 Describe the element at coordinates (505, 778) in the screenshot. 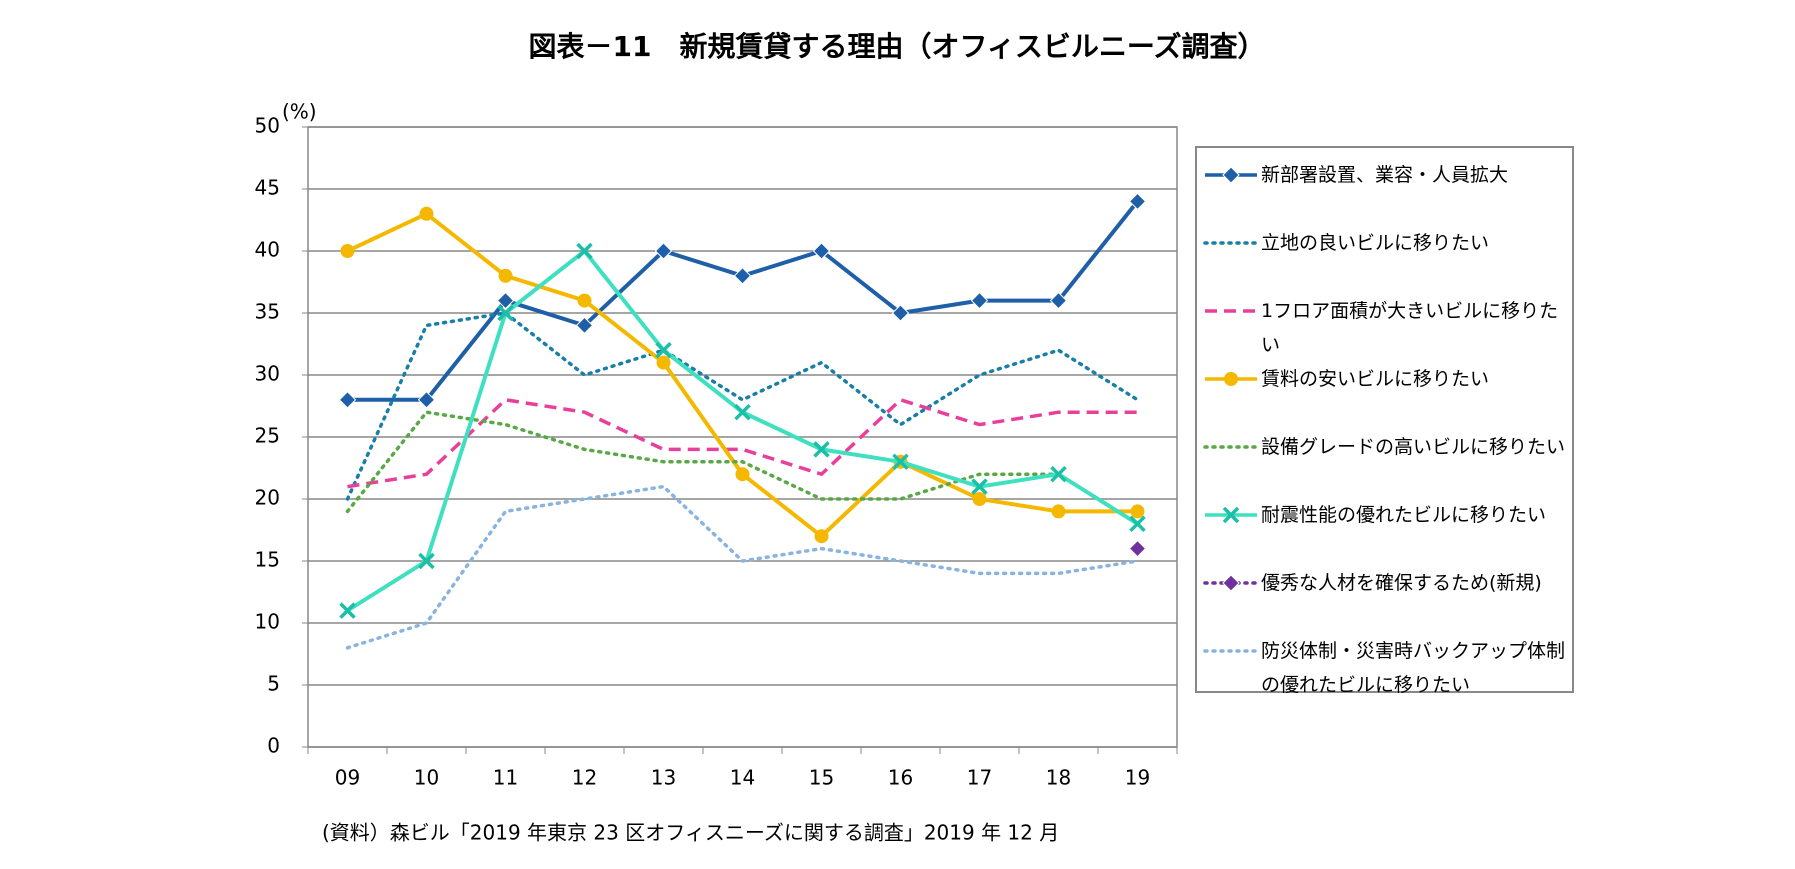

I see `x-tick-label: 11` at that location.